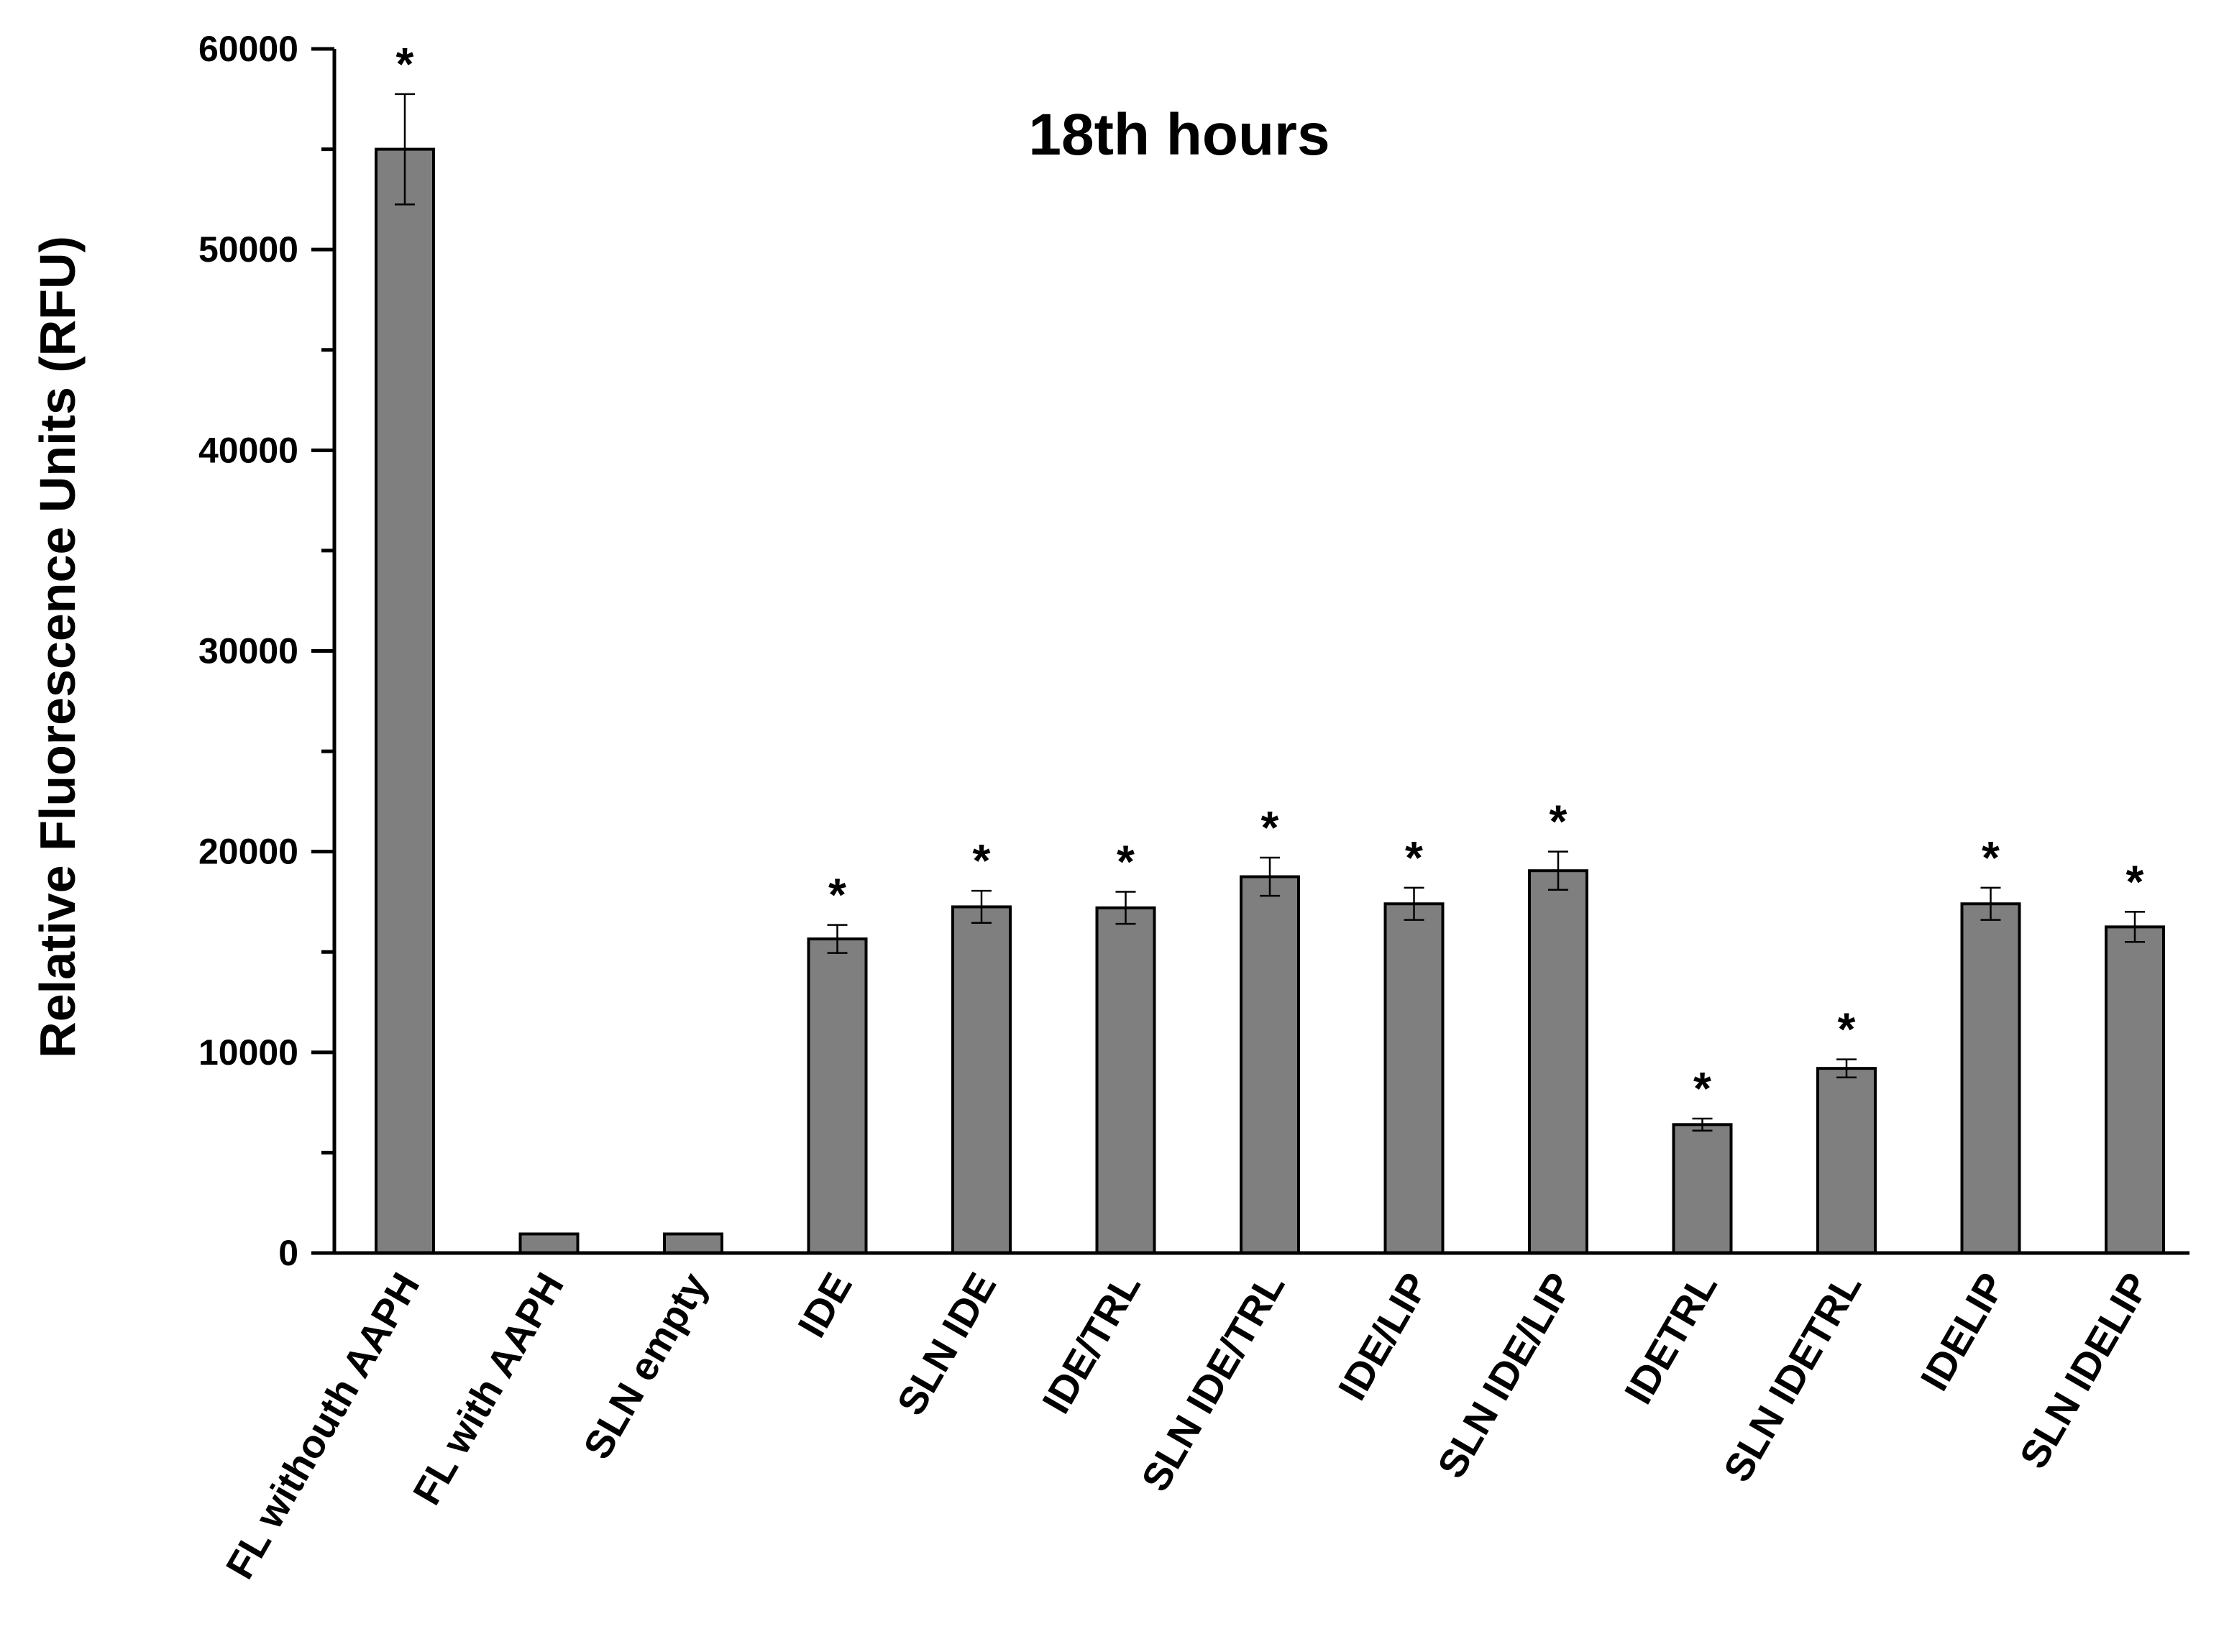 The height and width of the screenshot is (1652, 2224). What do you see at coordinates (248, 852) in the screenshot?
I see `y-tick-label: 20000` at bounding box center [248, 852].